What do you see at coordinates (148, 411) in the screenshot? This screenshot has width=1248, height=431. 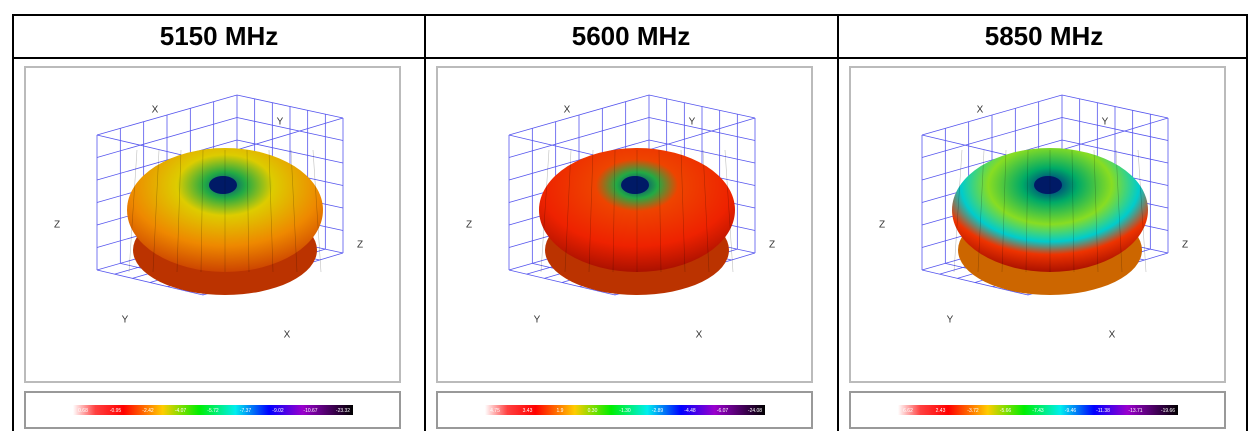 I see `colorbar-label: -2.42` at bounding box center [148, 411].